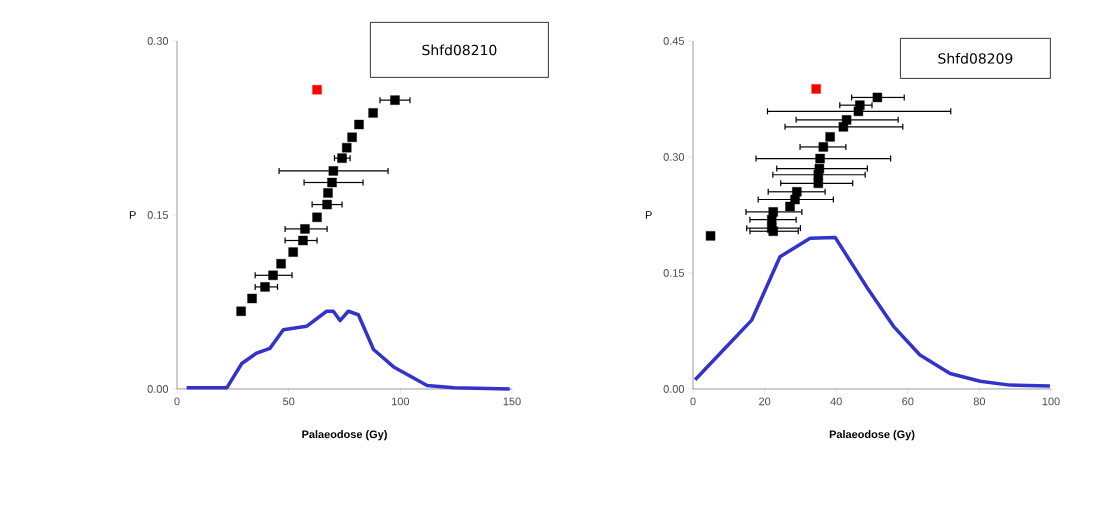 This screenshot has height=506, width=1102. Describe the element at coordinates (975, 58) in the screenshot. I see `annotation: Shfd08209` at that location.